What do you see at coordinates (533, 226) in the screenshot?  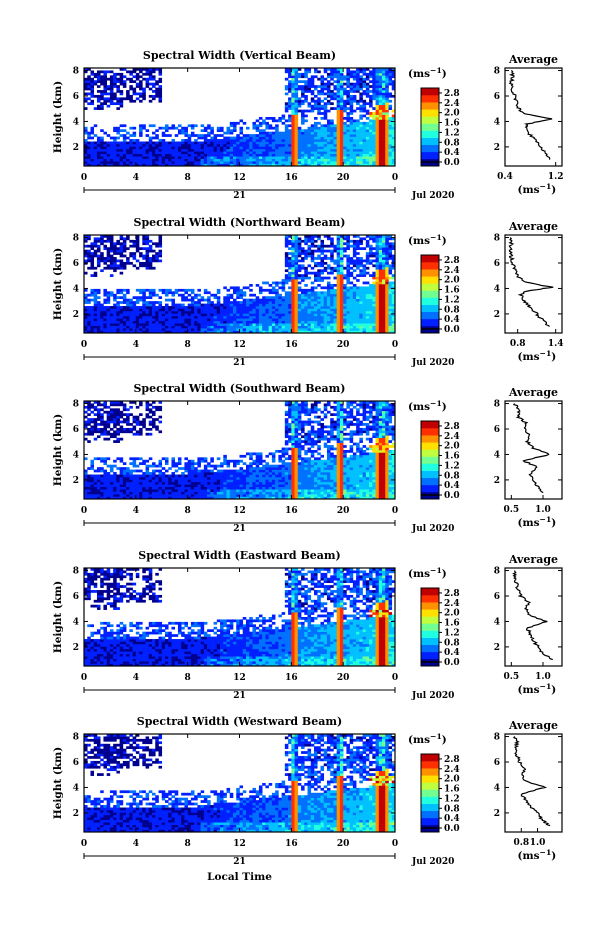 I see `average-title: Average` at bounding box center [533, 226].